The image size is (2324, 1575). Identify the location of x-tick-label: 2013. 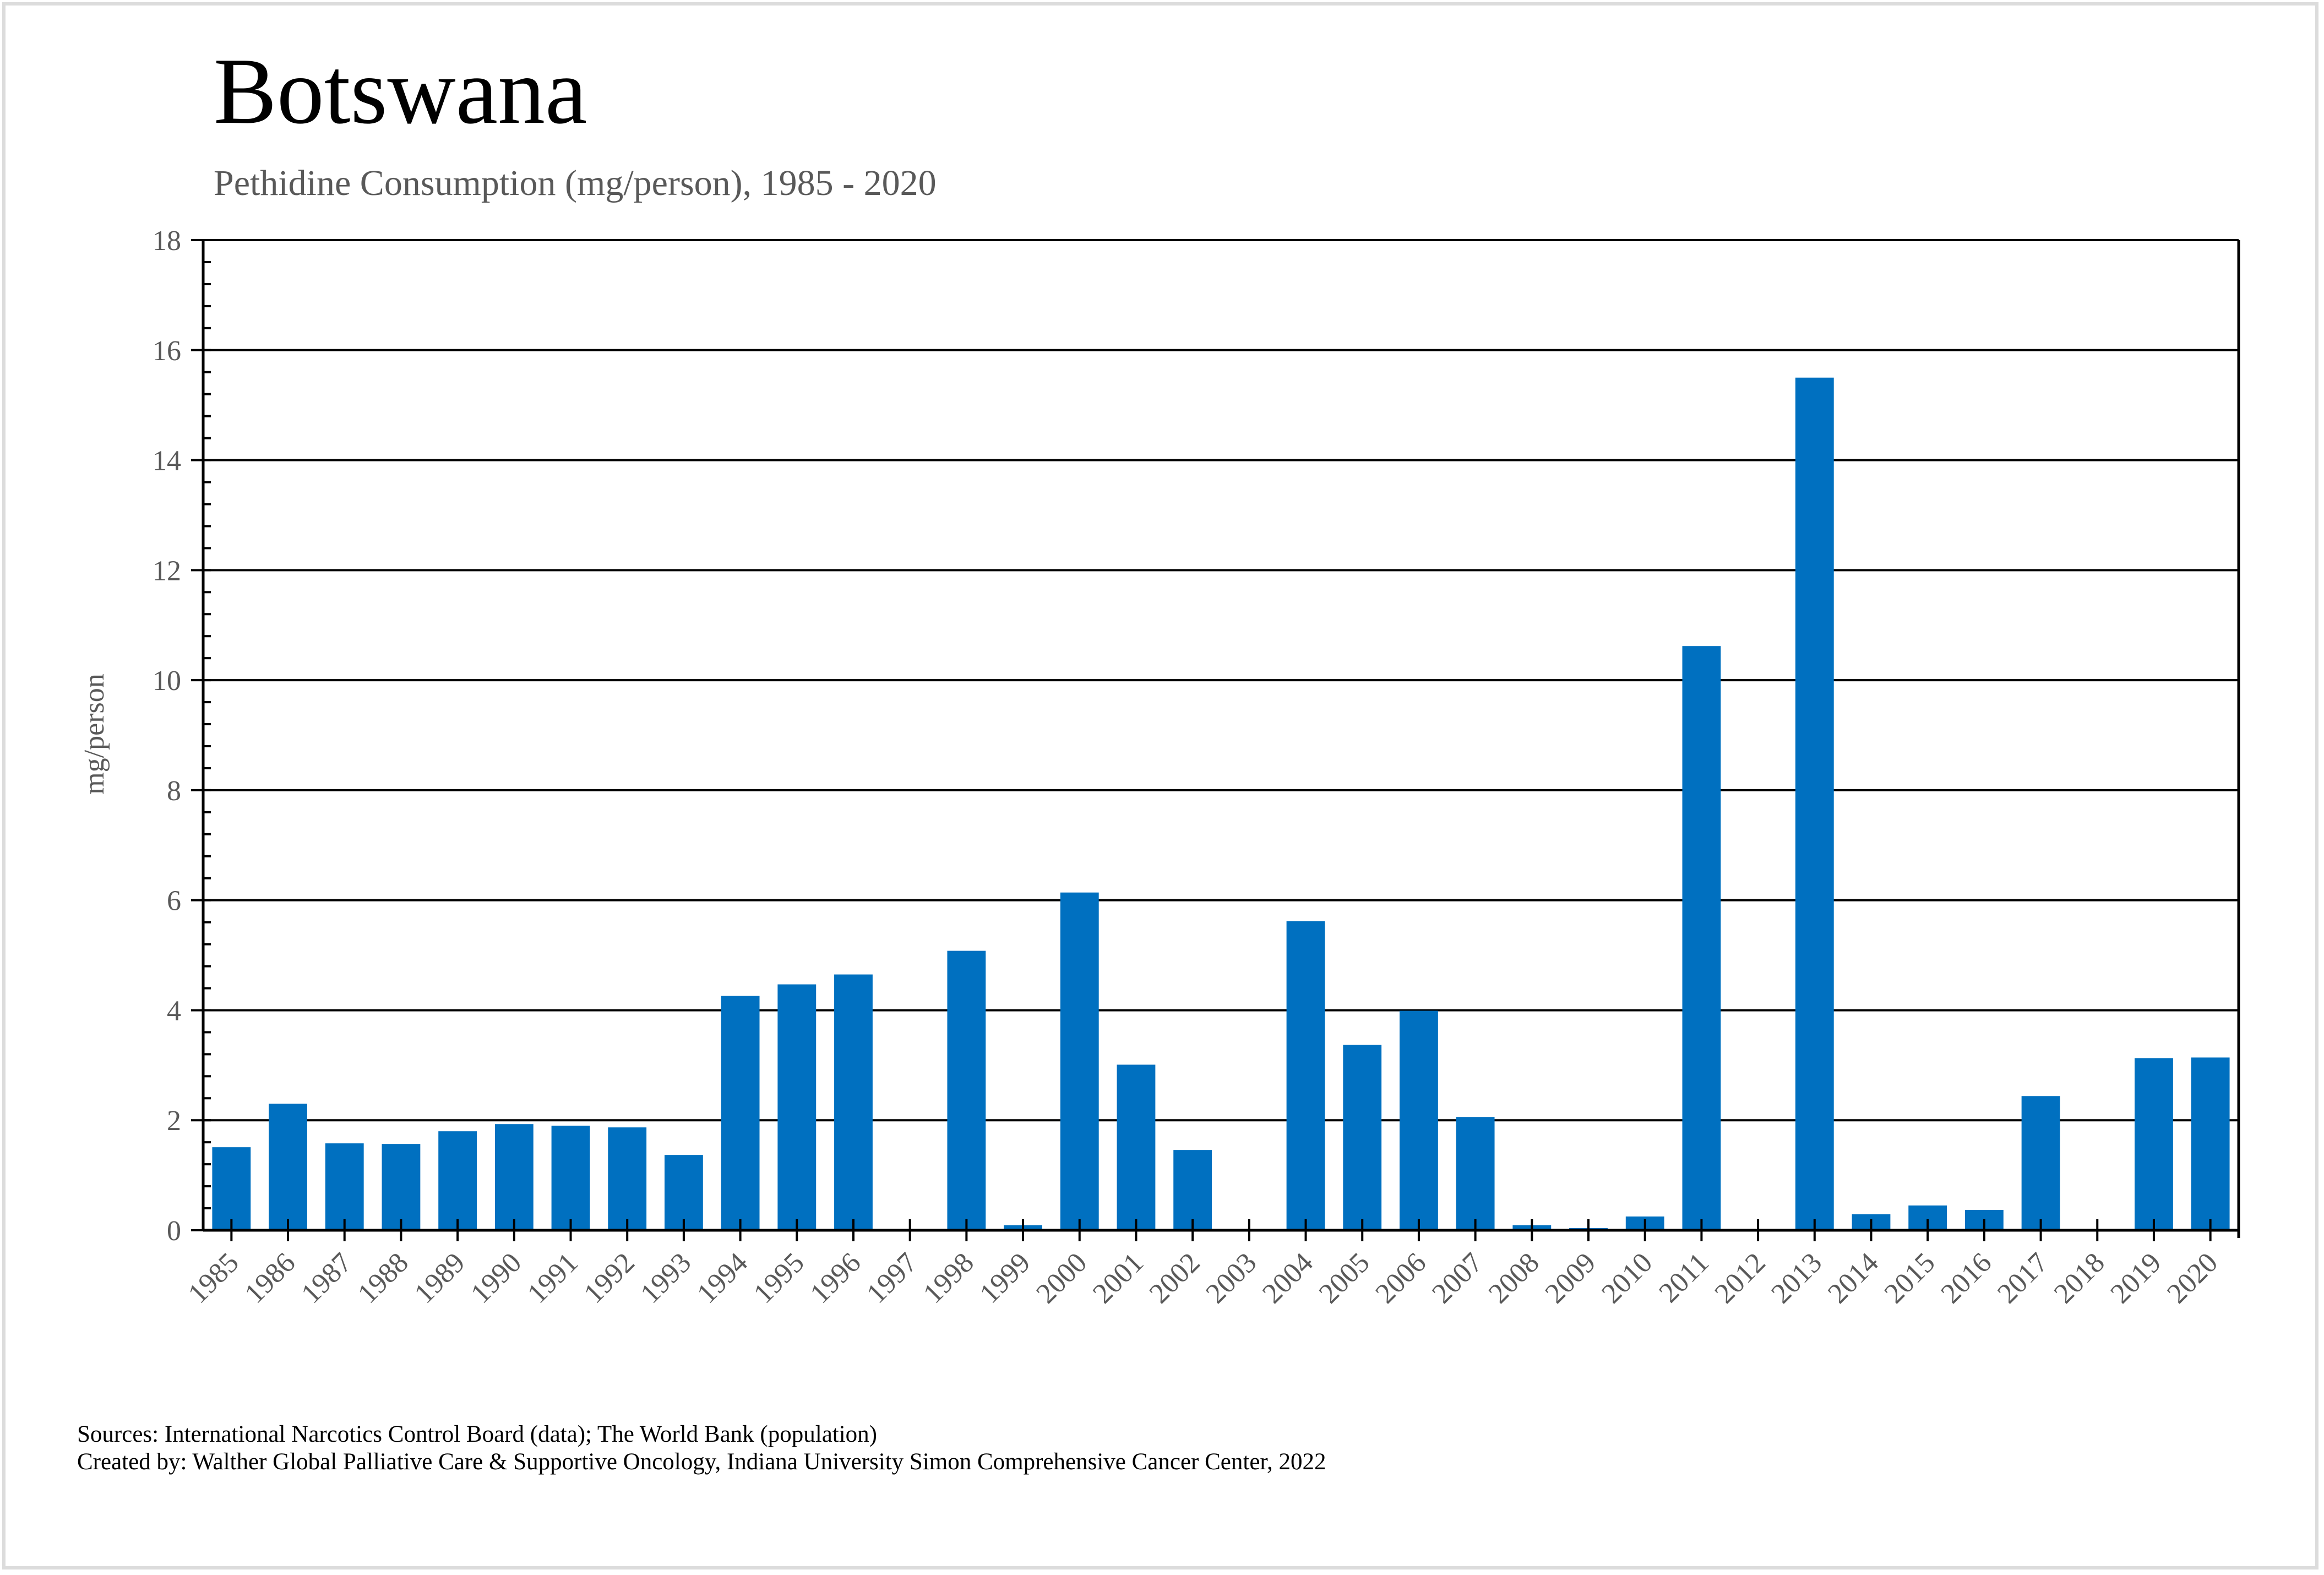
(1796, 1278).